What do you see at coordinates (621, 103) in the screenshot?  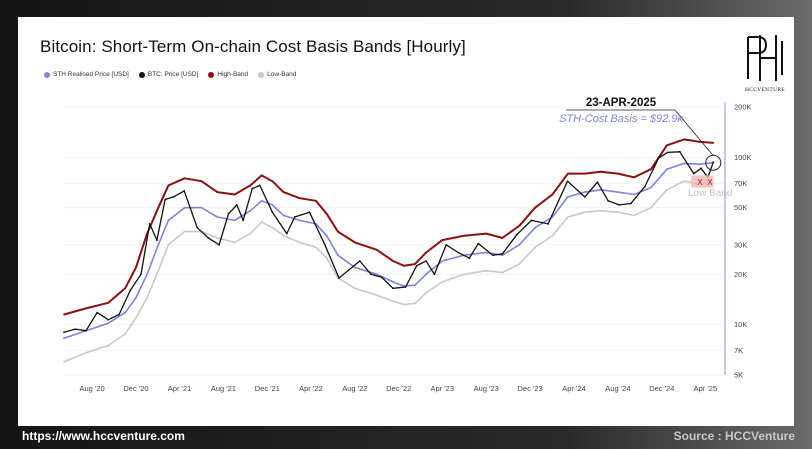 I see `annotation-date: 23-APR-2025` at bounding box center [621, 103].